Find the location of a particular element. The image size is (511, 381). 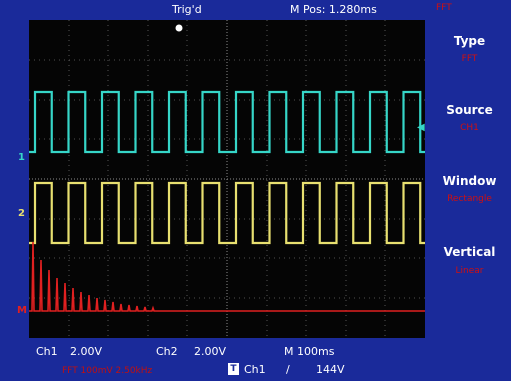

menu-vertical-label: Vertical is located at coordinates (469, 252).